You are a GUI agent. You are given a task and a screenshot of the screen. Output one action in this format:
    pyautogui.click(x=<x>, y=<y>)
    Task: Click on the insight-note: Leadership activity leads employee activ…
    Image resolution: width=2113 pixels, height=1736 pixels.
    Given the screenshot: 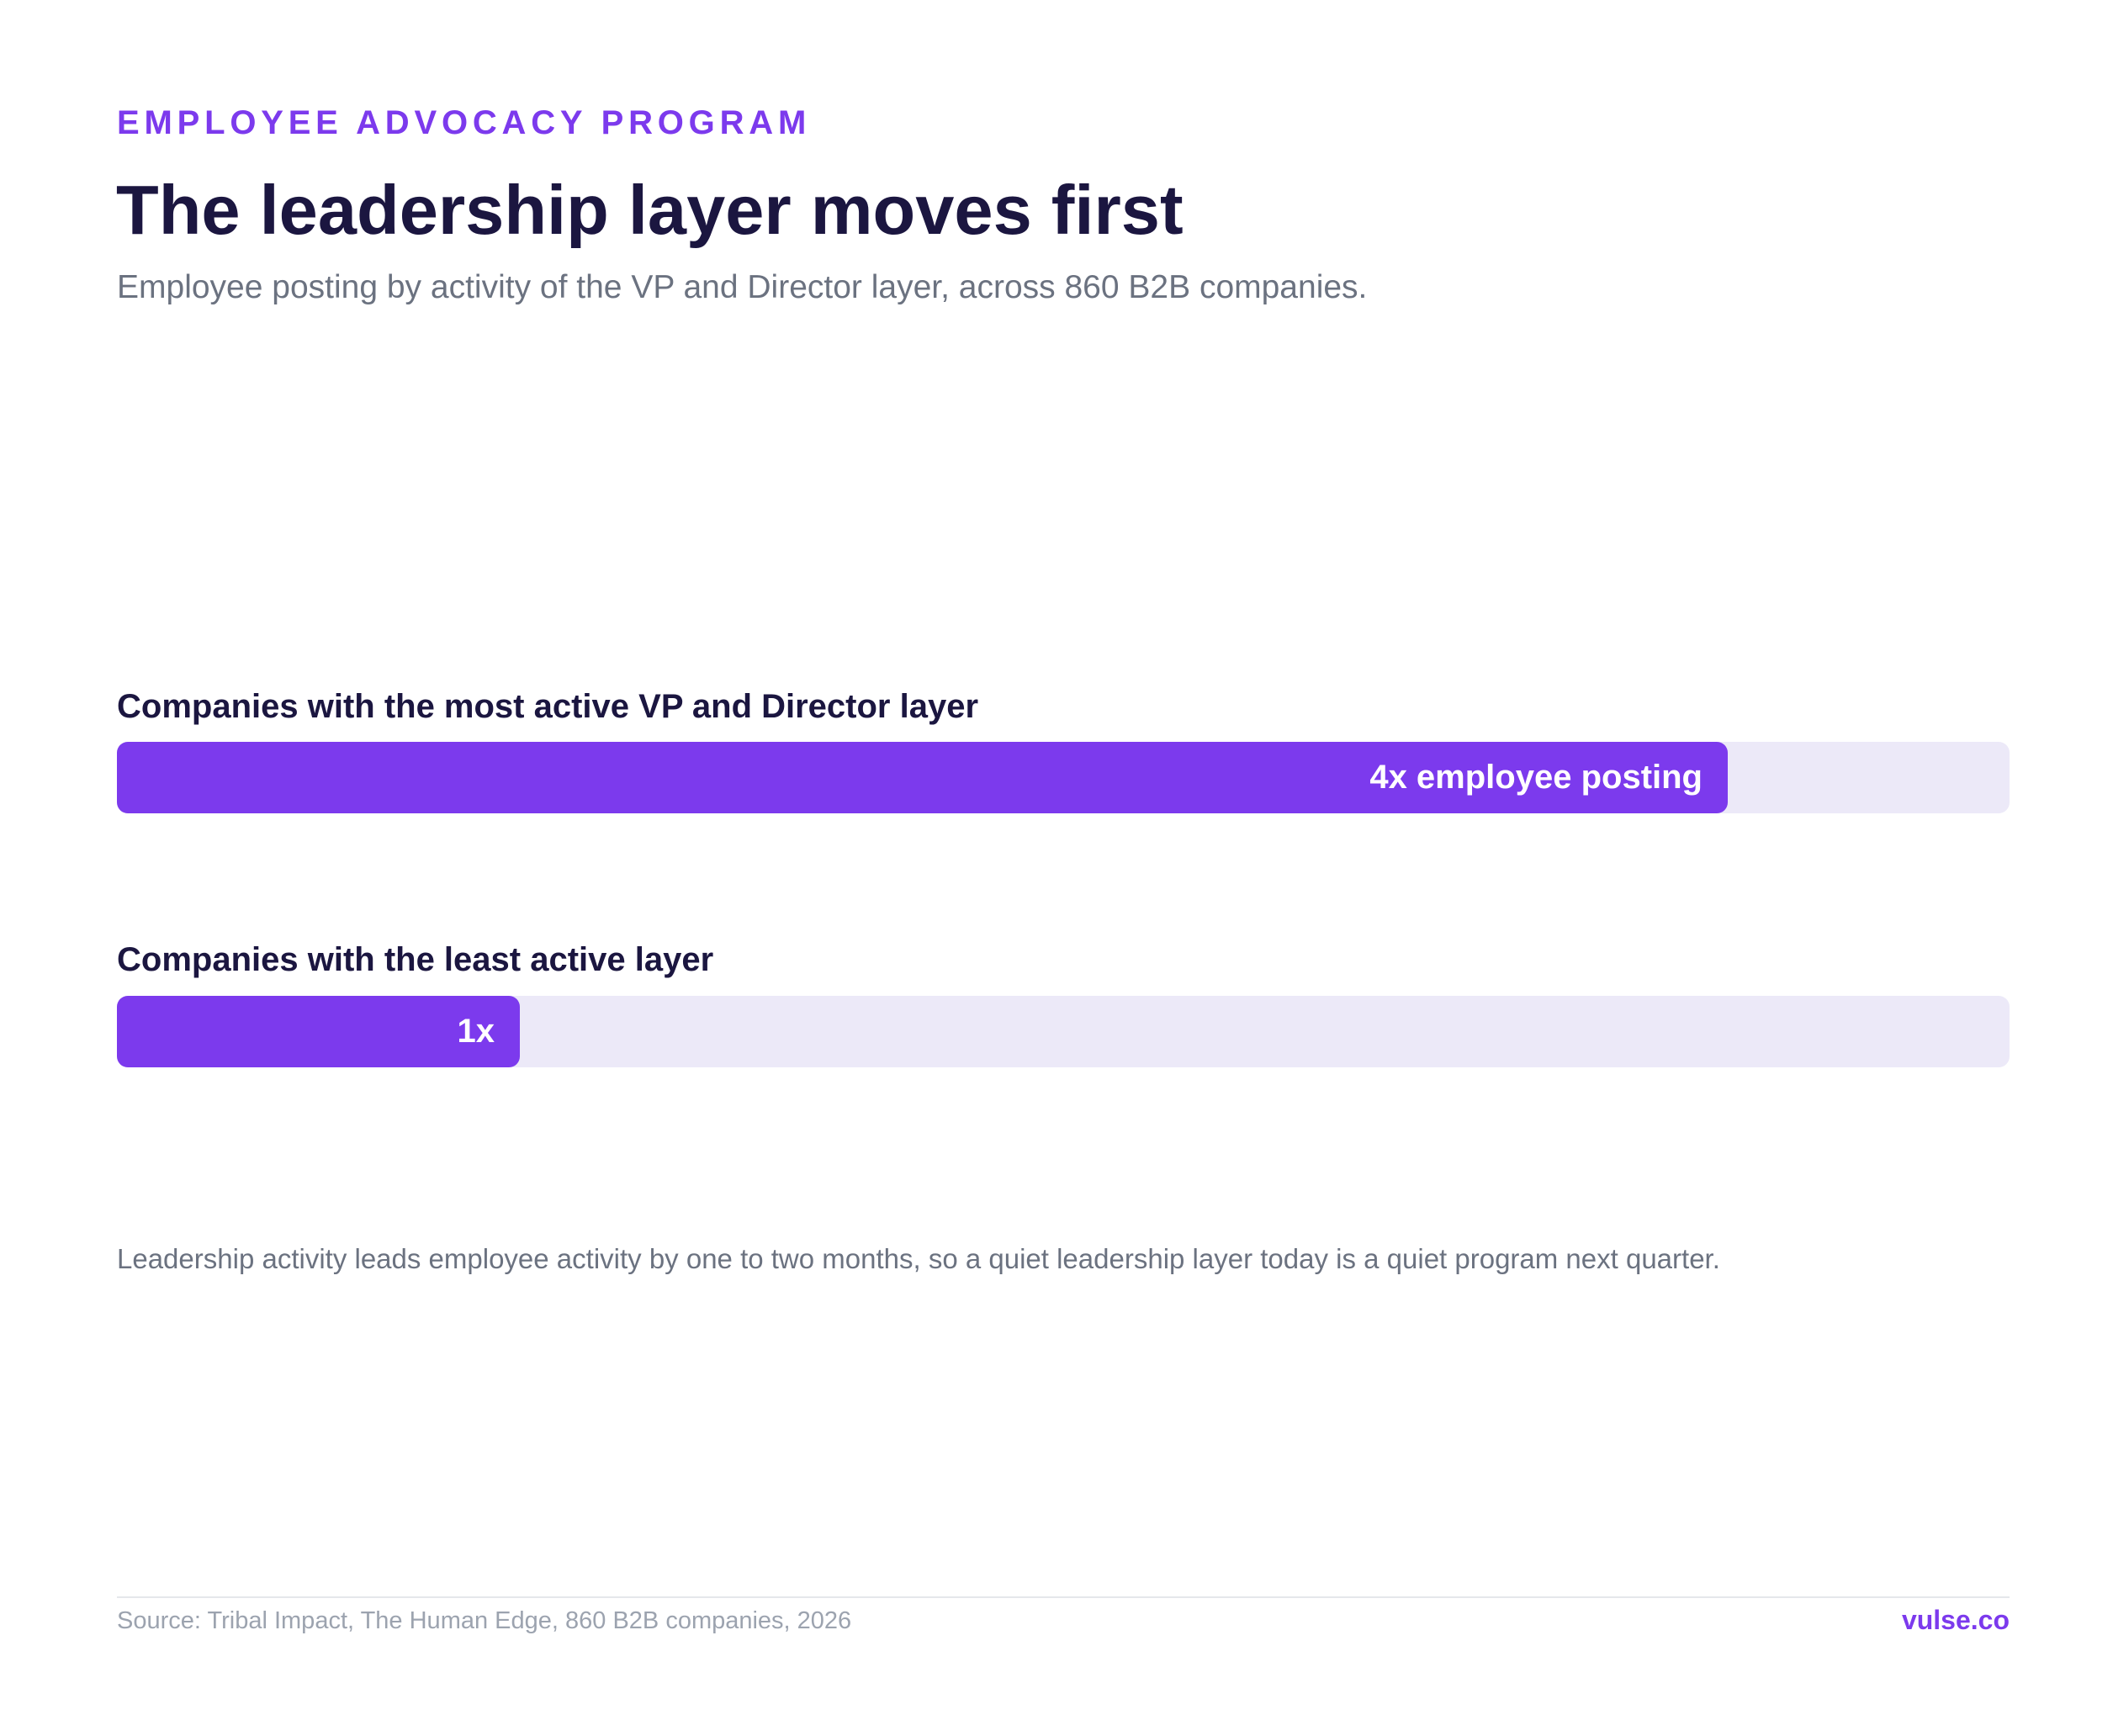 What is the action you would take?
    pyautogui.click(x=918, y=1258)
    